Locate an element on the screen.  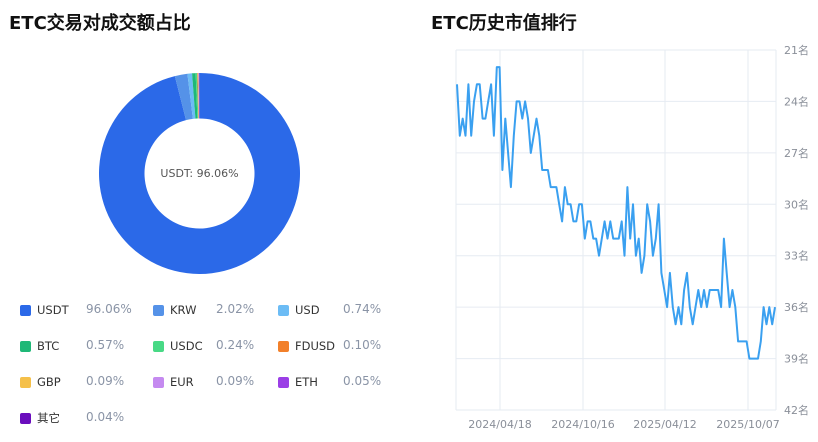
donut-slice-usdt is located at coordinates (199, 173).